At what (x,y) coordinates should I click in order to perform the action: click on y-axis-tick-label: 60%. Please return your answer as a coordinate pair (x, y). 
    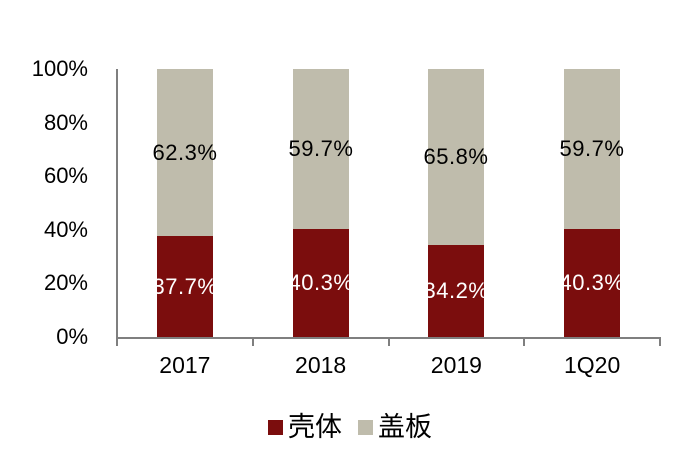
    Looking at the image, I should click on (65, 175).